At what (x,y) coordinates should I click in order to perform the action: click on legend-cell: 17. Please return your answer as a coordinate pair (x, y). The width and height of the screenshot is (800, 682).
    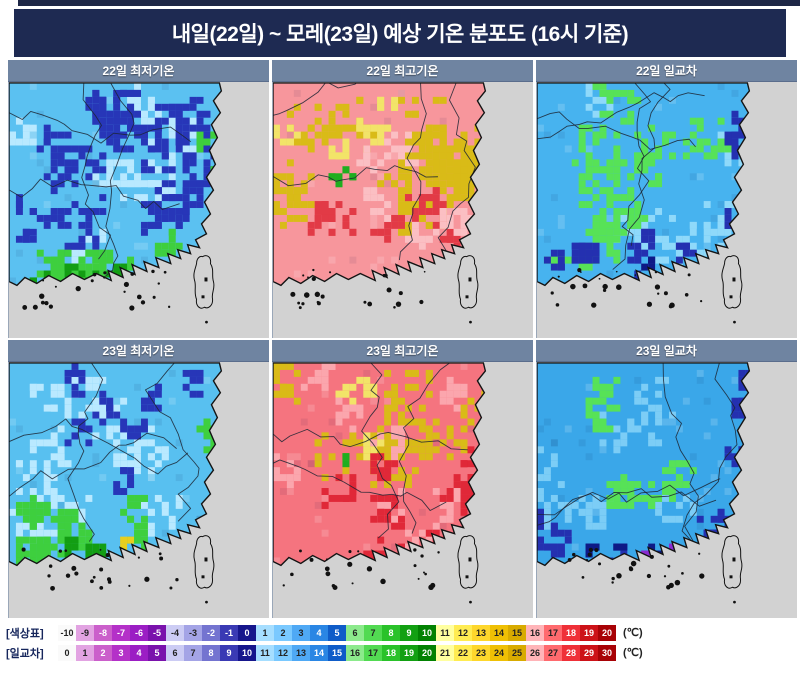
    Looking at the image, I should click on (553, 632).